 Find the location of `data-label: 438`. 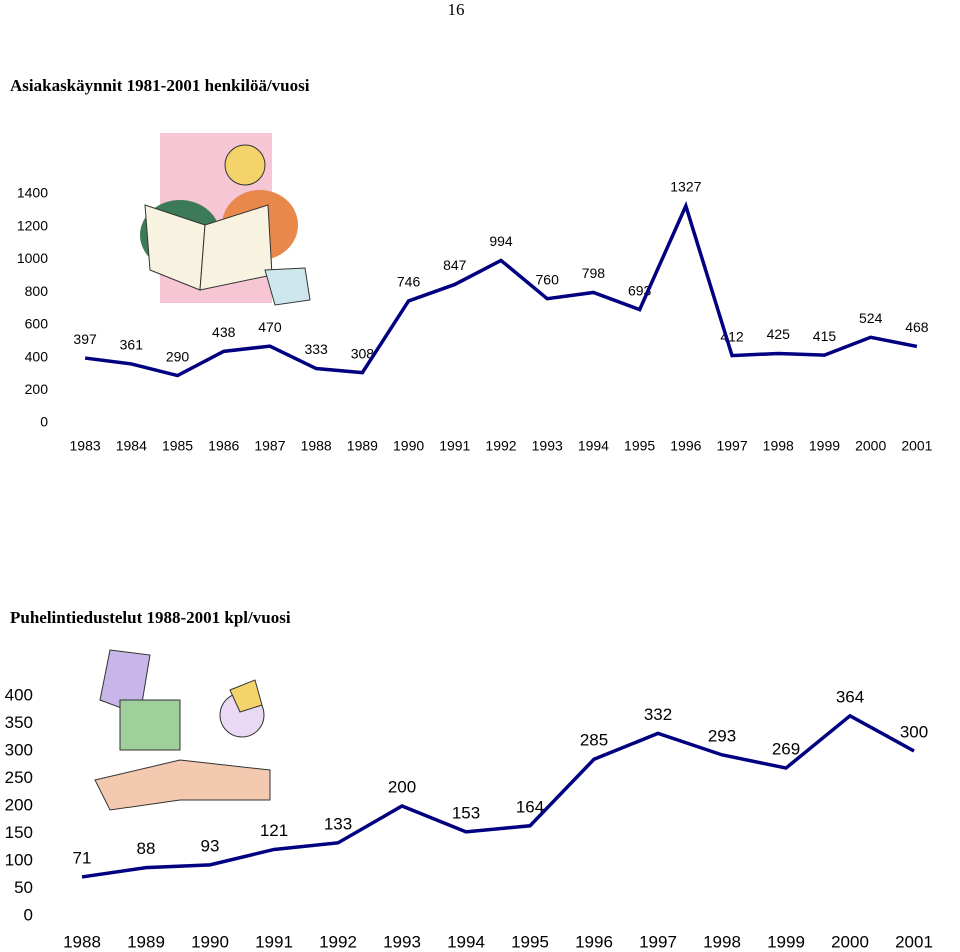

data-label: 438 is located at coordinates (224, 332).